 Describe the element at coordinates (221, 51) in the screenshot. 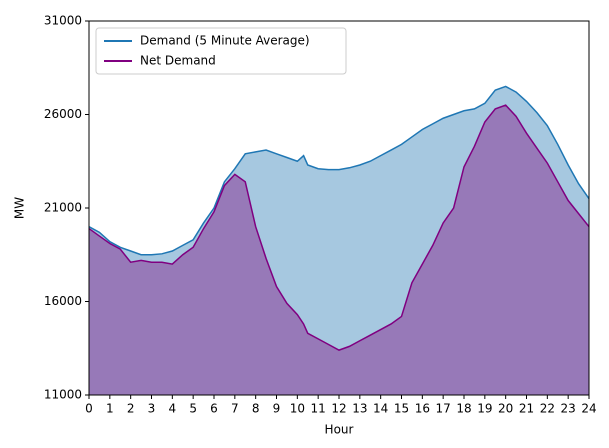

I see `legend-box` at that location.